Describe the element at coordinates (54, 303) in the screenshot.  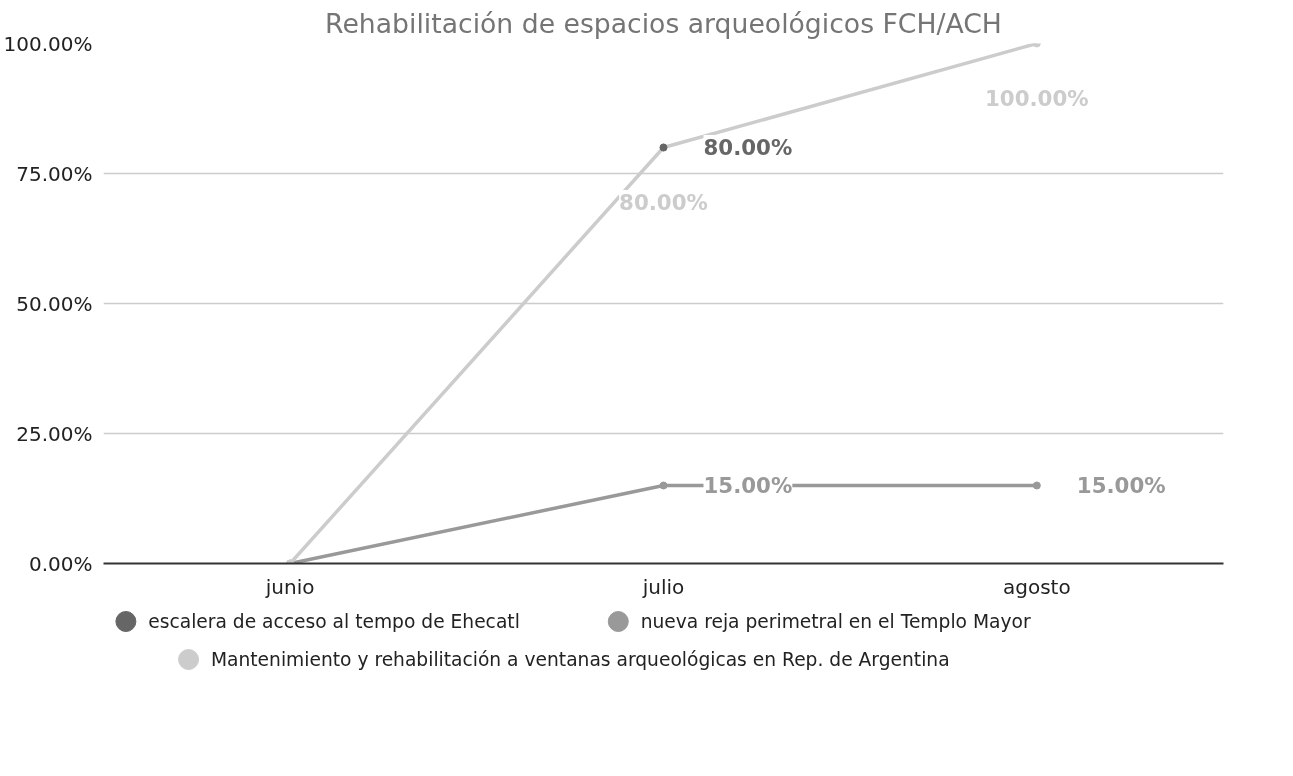
I see `y-tick-label: 50.00%` at that location.